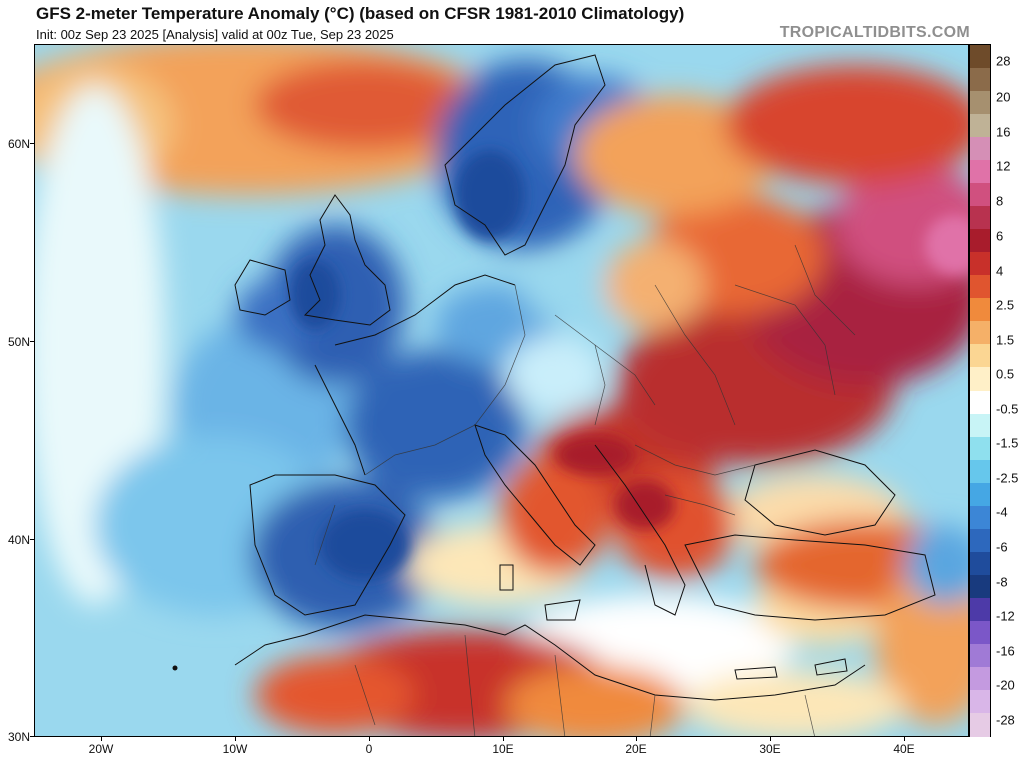 The width and height of the screenshot is (1024, 757). I want to click on adriatic-coast, so click(640, 530).